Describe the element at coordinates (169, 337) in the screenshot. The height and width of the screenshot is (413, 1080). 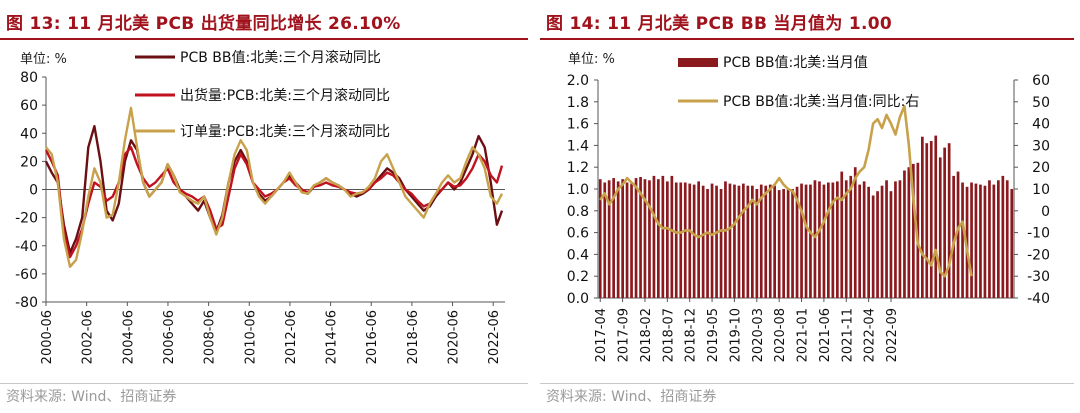
I see `x-tick-label: 2006-06` at that location.